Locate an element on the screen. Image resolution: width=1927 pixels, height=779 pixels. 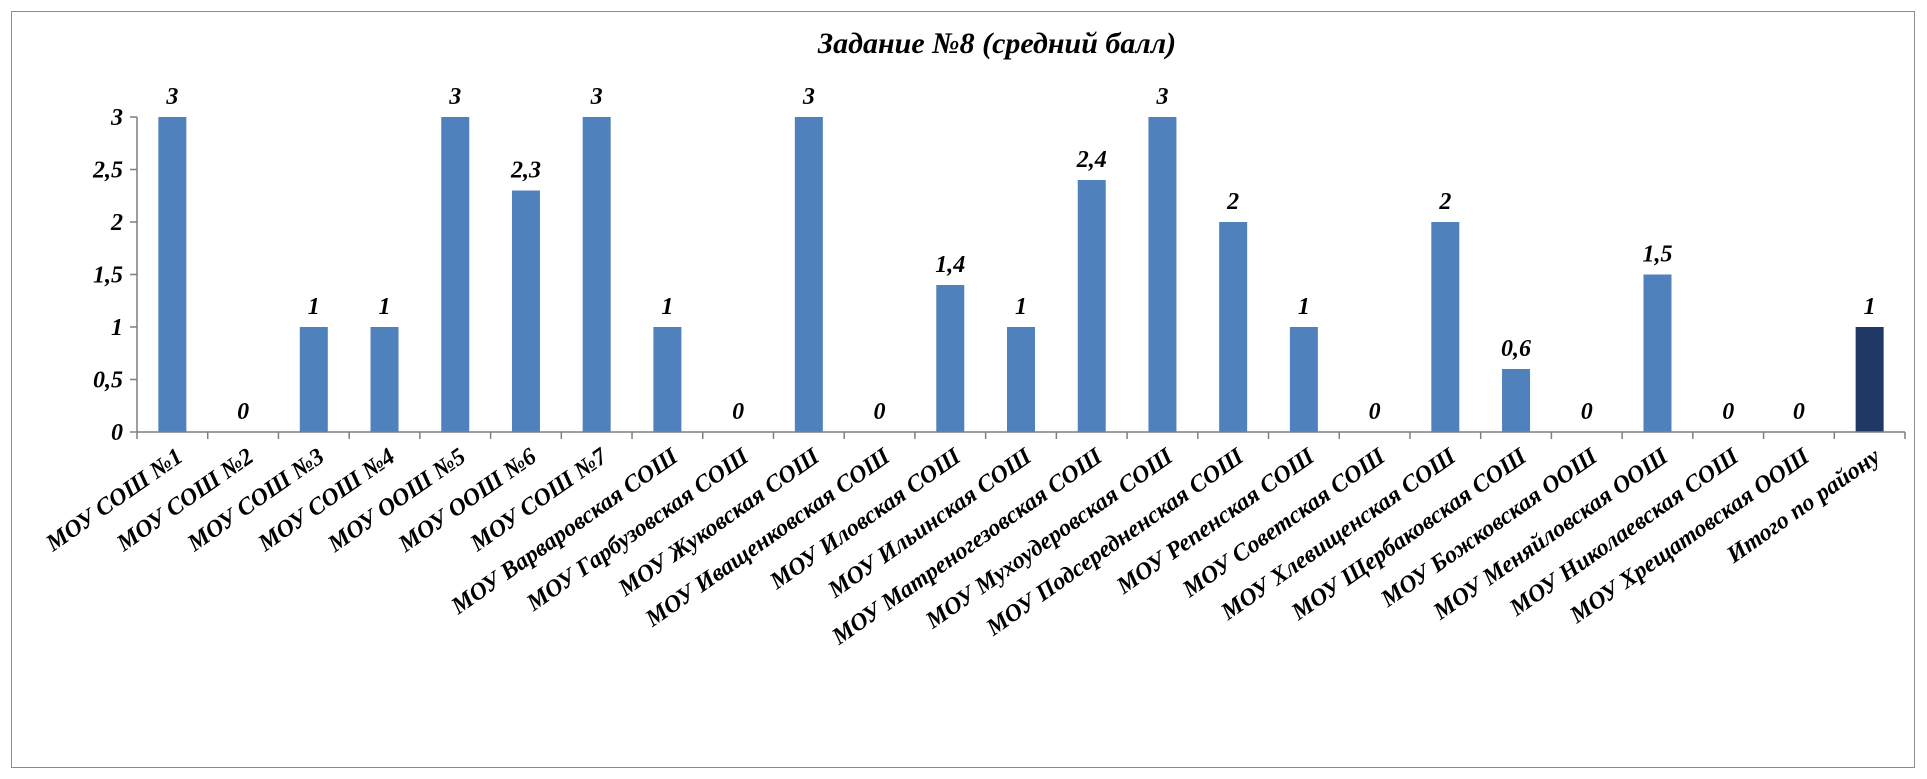
data-label: 1,5 is located at coordinates (1657, 255).